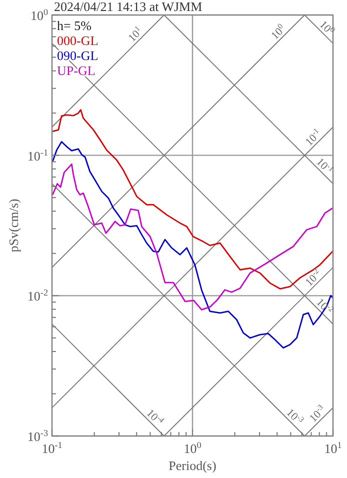 Image resolution: width=347 pixels, height=478 pixels. Describe the element at coordinates (39, 15) in the screenshot. I see `y-tick-label: 10$^{0}$` at that location.